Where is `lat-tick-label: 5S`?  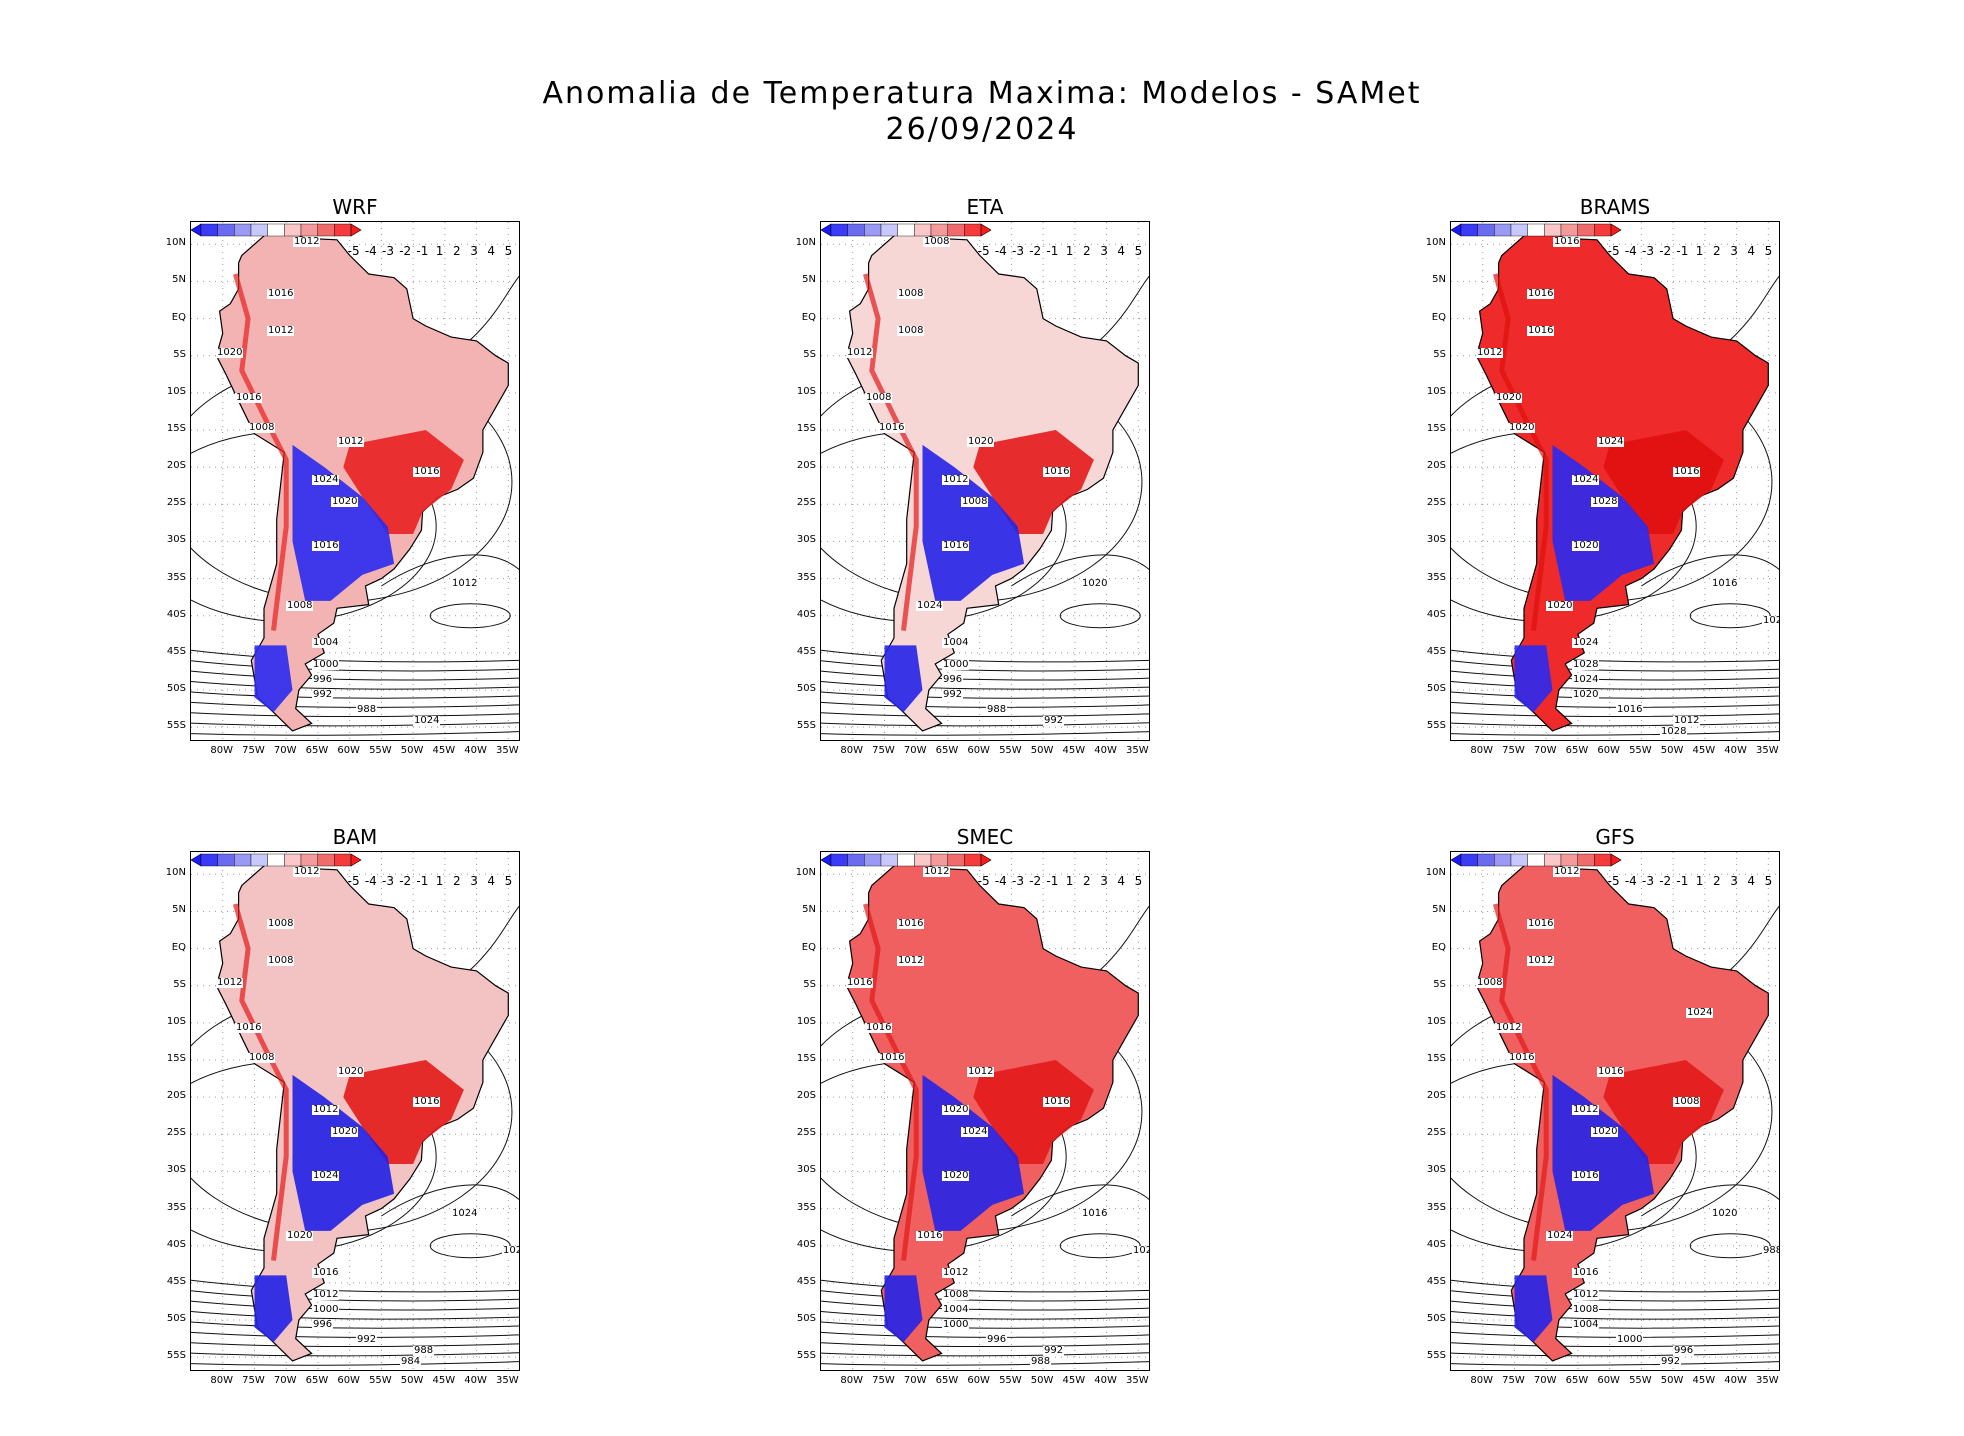 lat-tick-label: 5S is located at coordinates (1439, 984).